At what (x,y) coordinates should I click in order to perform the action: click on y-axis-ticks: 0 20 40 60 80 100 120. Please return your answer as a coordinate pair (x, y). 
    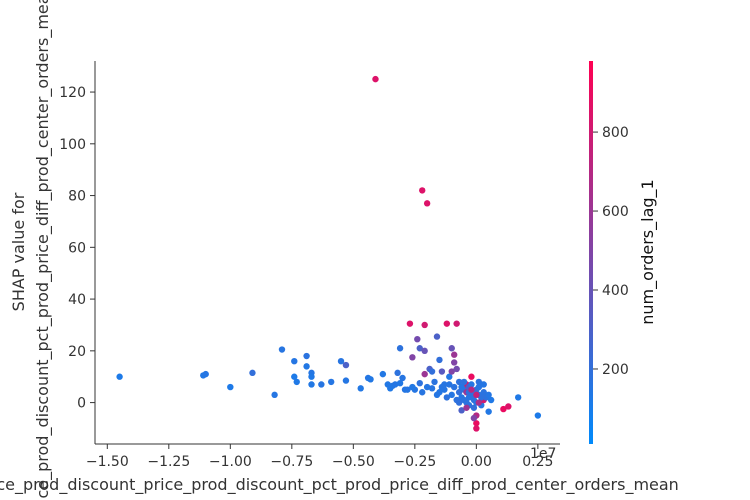
    Looking at the image, I should click on (77, 248).